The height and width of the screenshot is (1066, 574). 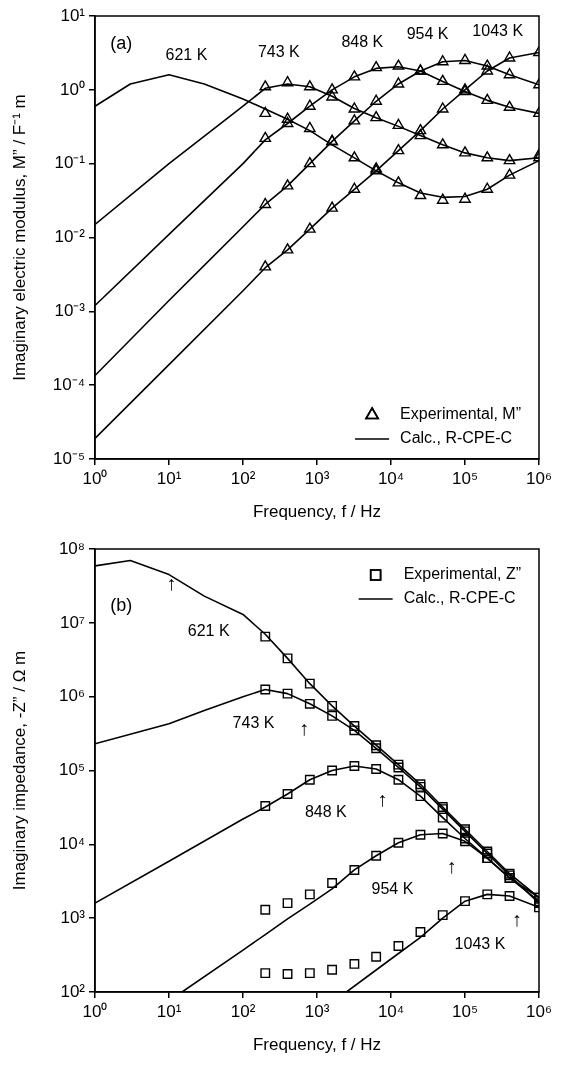 I want to click on y-tick-label: 10⁴, so click(x=71, y=844).